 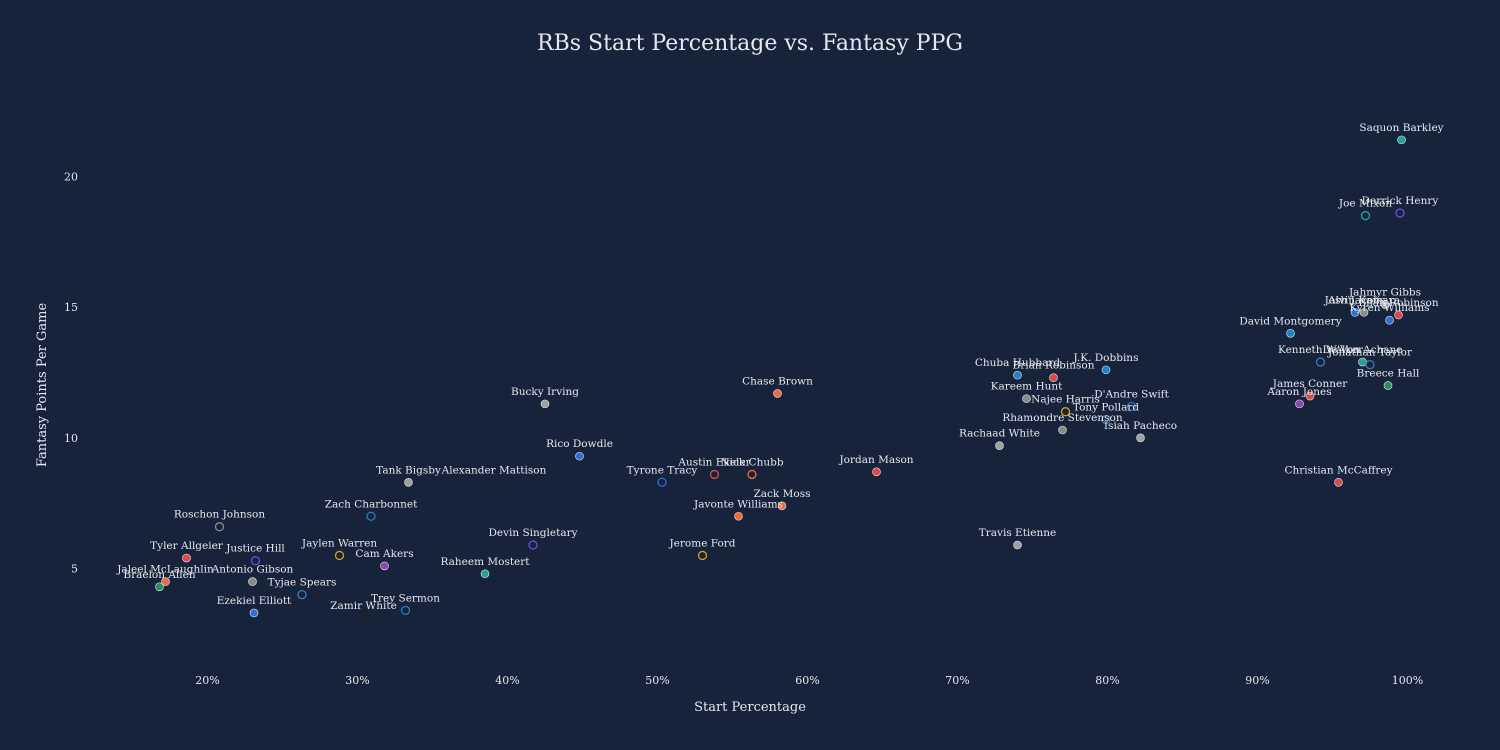 I want to click on data-point-label: Jahmyr Gibbs, so click(x=1384, y=293).